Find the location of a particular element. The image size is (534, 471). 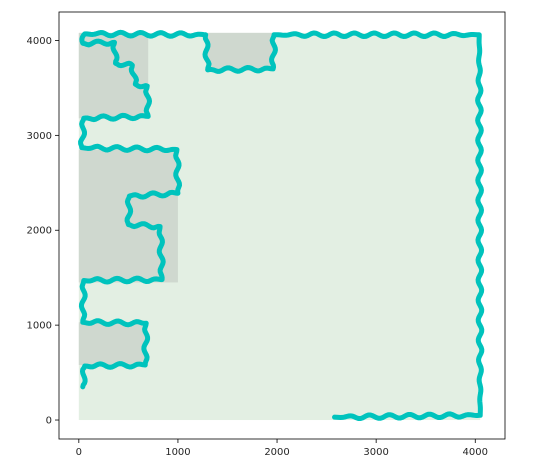

x-tick-label: 1000 is located at coordinates (177, 452).